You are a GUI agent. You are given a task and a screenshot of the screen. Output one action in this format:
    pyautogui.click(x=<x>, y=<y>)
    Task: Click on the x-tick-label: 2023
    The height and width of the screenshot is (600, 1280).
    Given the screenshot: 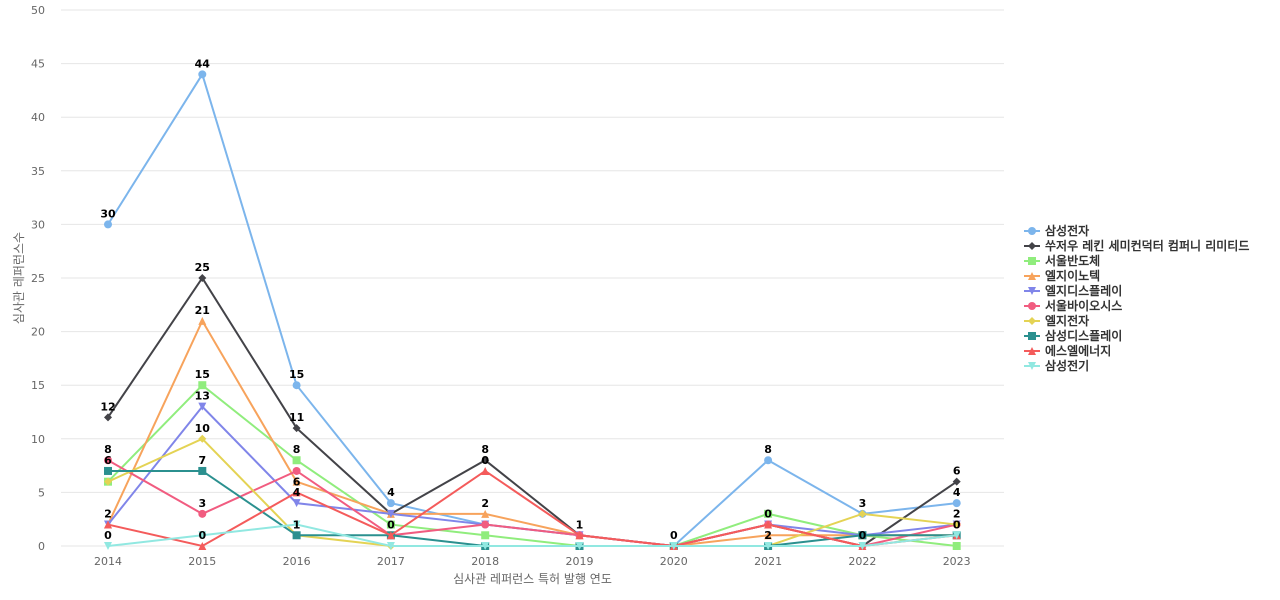 What is the action you would take?
    pyautogui.click(x=957, y=561)
    